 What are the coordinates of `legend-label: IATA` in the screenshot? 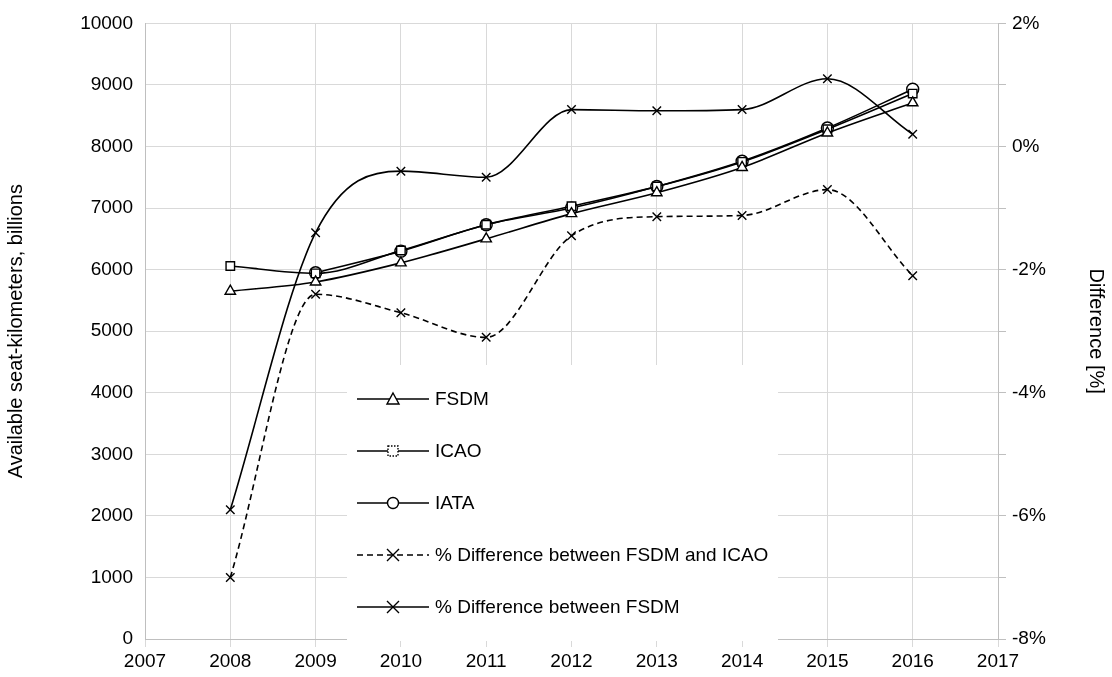 It's located at (455, 503).